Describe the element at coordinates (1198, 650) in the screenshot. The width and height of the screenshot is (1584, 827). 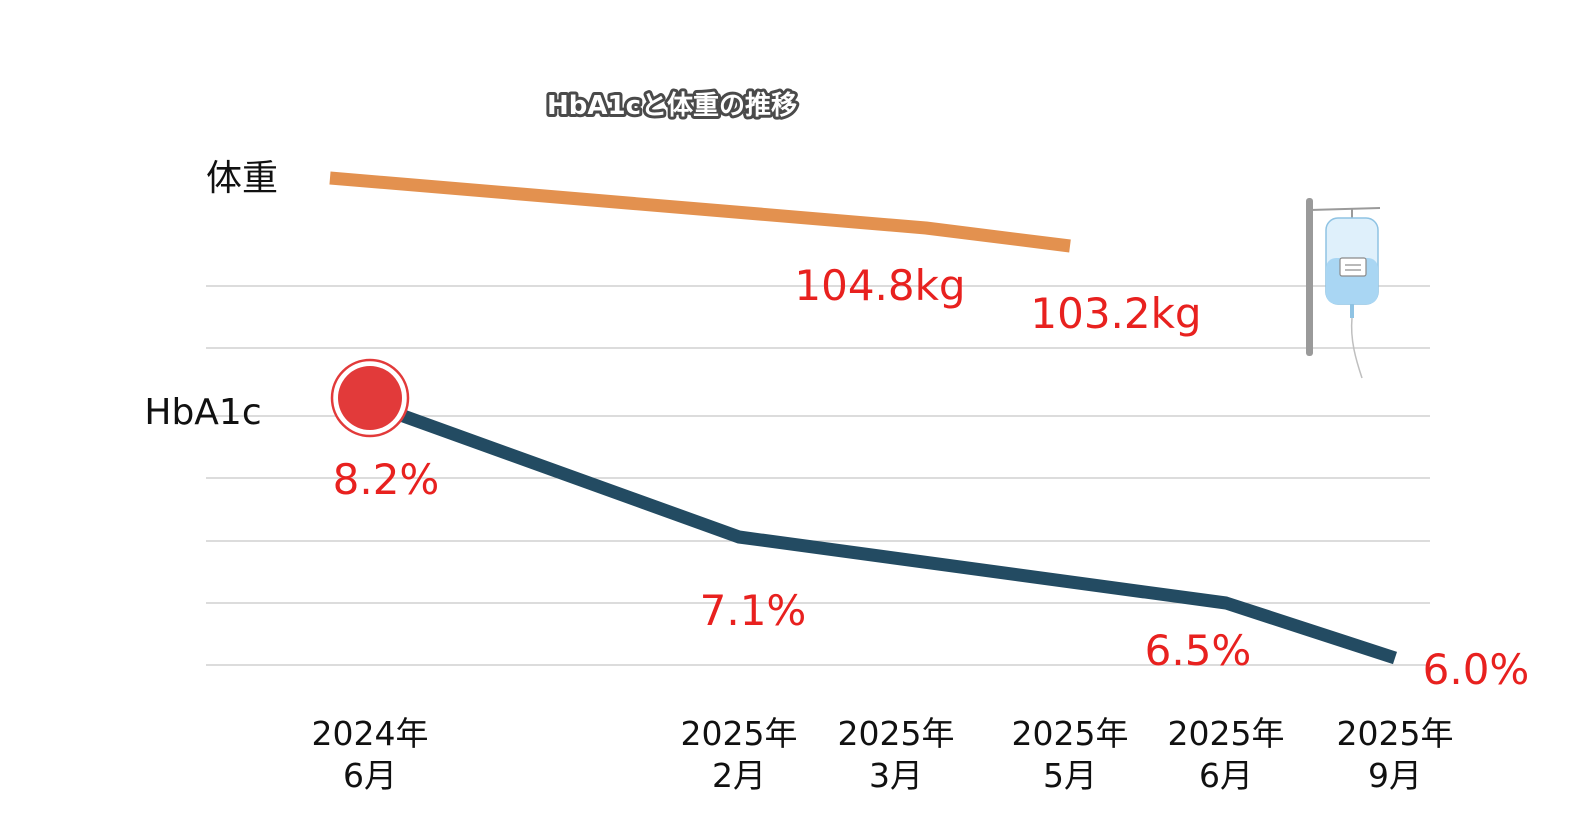
I see `hba1c-data-label: 6.5%` at that location.